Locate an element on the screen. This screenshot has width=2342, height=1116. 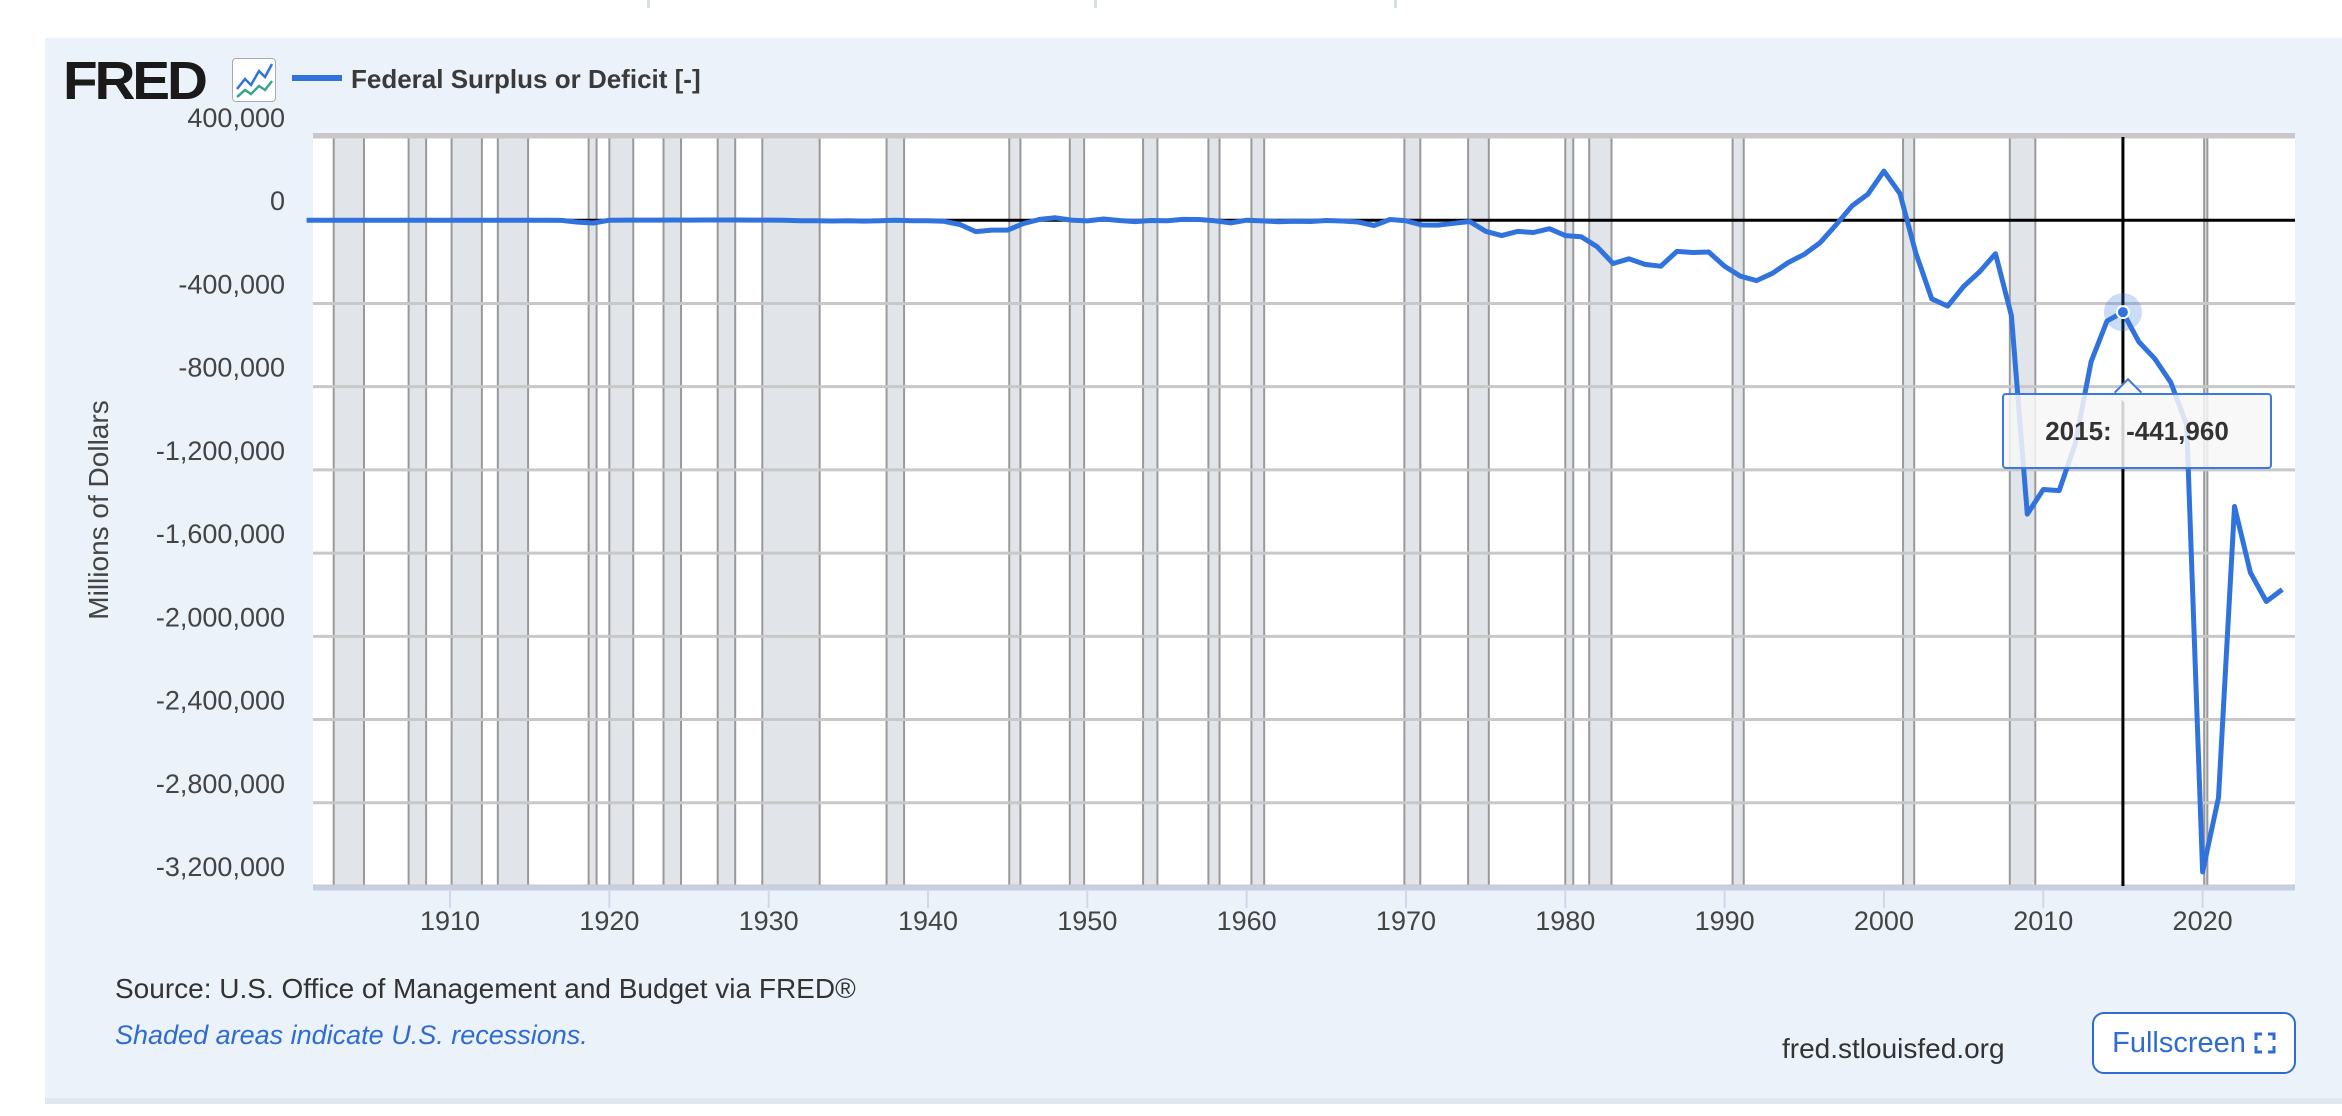
y-tick-label: -1,200,000 is located at coordinates (220, 451).